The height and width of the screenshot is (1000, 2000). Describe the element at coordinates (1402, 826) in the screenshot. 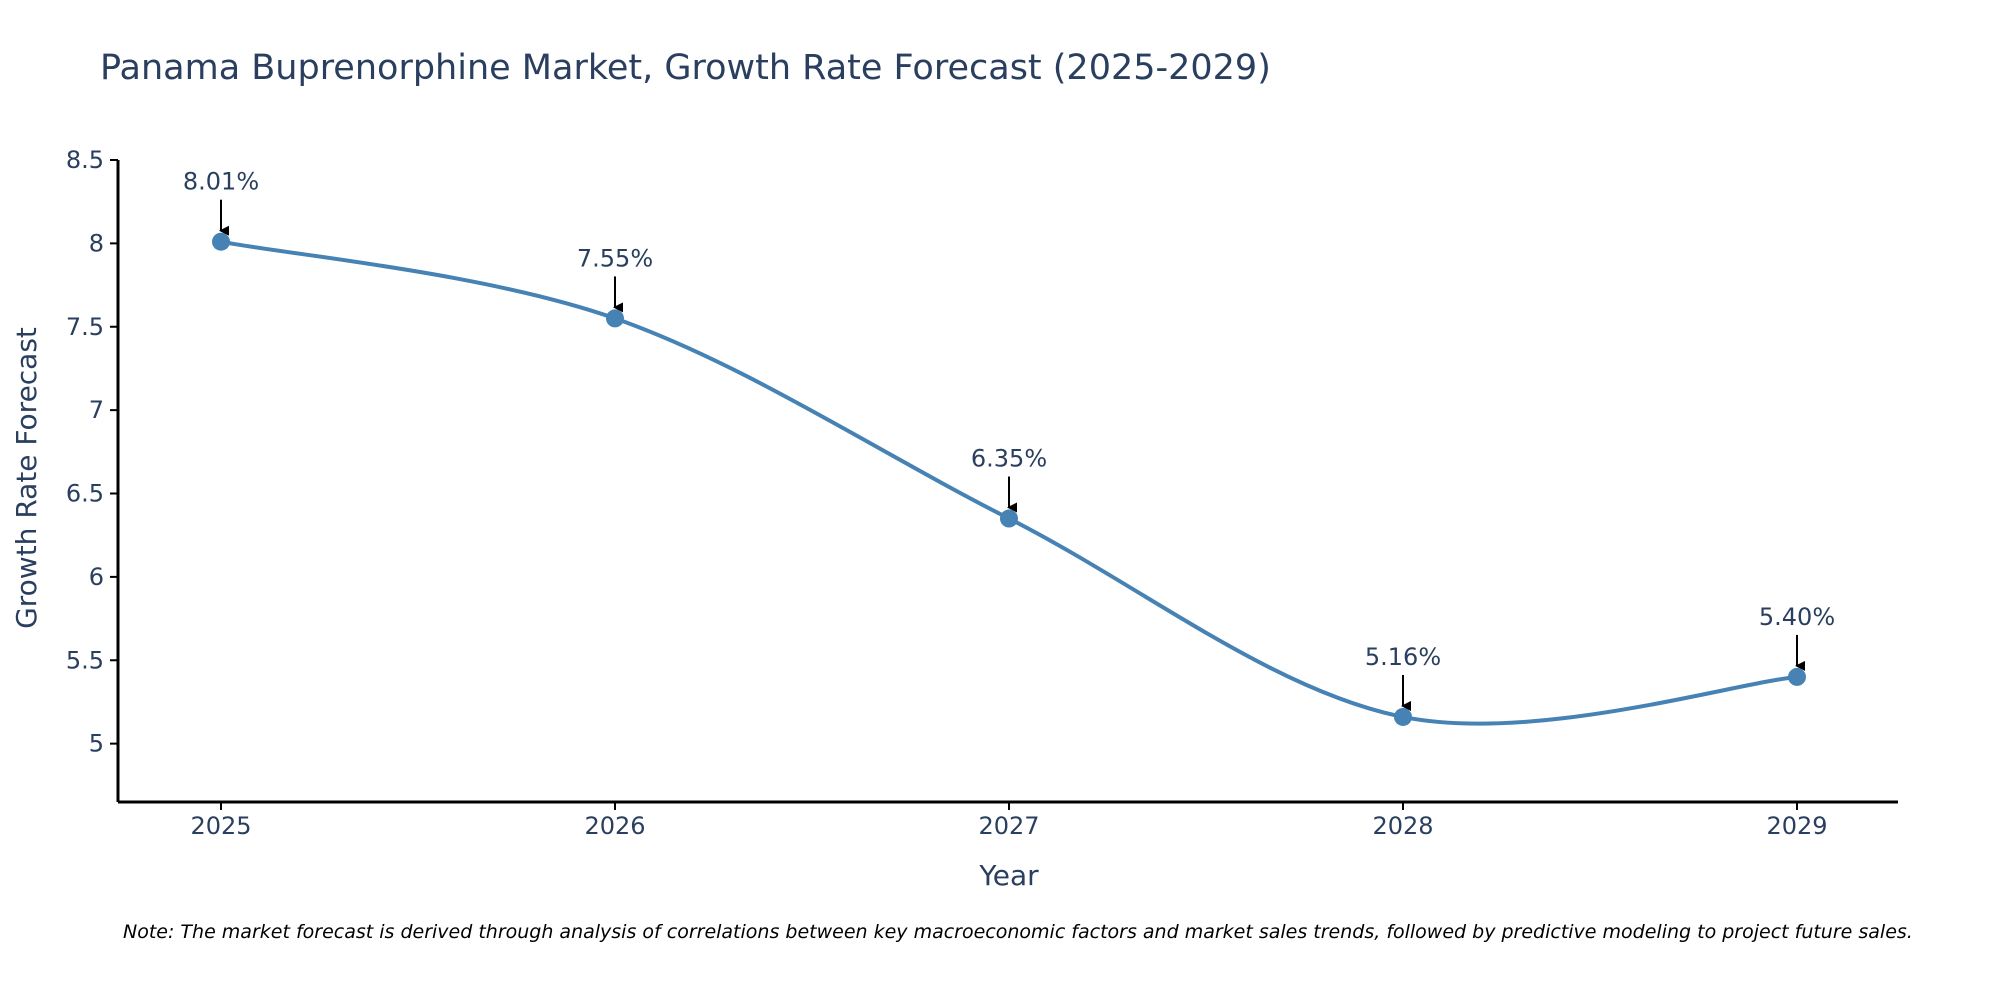

I see `x-tick-label: 2028` at that location.